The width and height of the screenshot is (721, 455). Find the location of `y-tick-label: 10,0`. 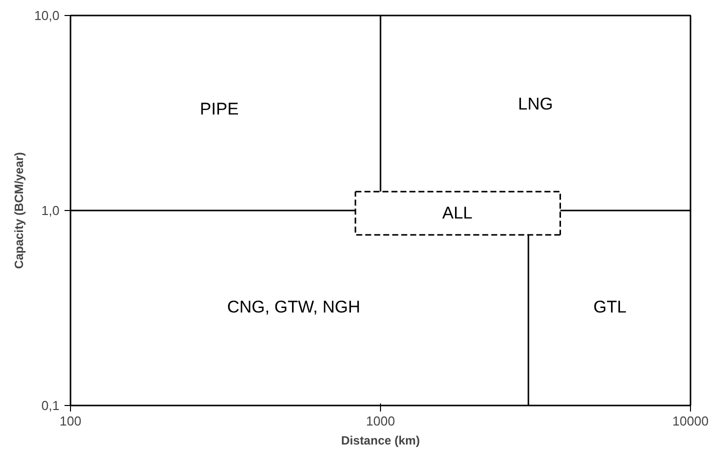

y-tick-label: 10,0 is located at coordinates (47, 15).